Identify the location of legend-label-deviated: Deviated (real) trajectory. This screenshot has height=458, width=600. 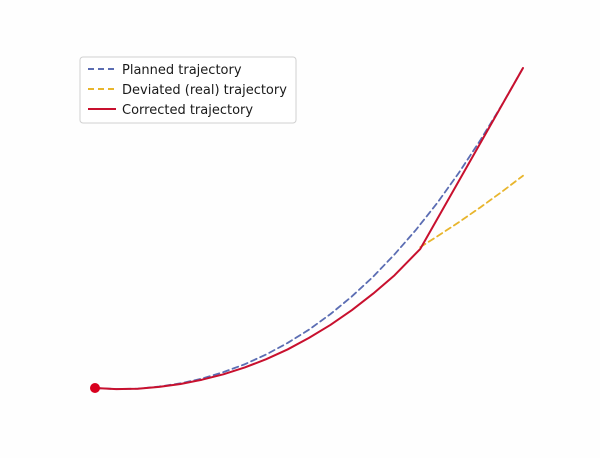
(204, 90).